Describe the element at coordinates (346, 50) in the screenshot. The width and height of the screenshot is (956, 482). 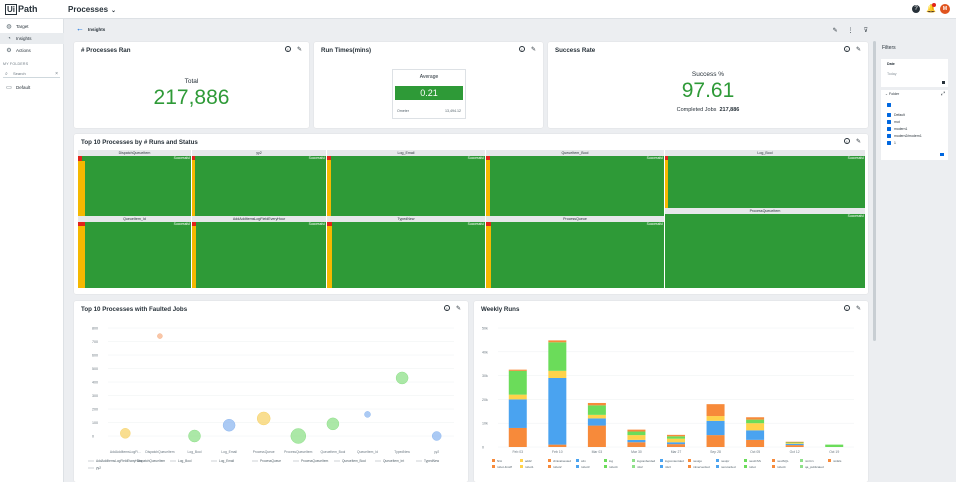
I see `card-title: Run Times(mins)` at that location.